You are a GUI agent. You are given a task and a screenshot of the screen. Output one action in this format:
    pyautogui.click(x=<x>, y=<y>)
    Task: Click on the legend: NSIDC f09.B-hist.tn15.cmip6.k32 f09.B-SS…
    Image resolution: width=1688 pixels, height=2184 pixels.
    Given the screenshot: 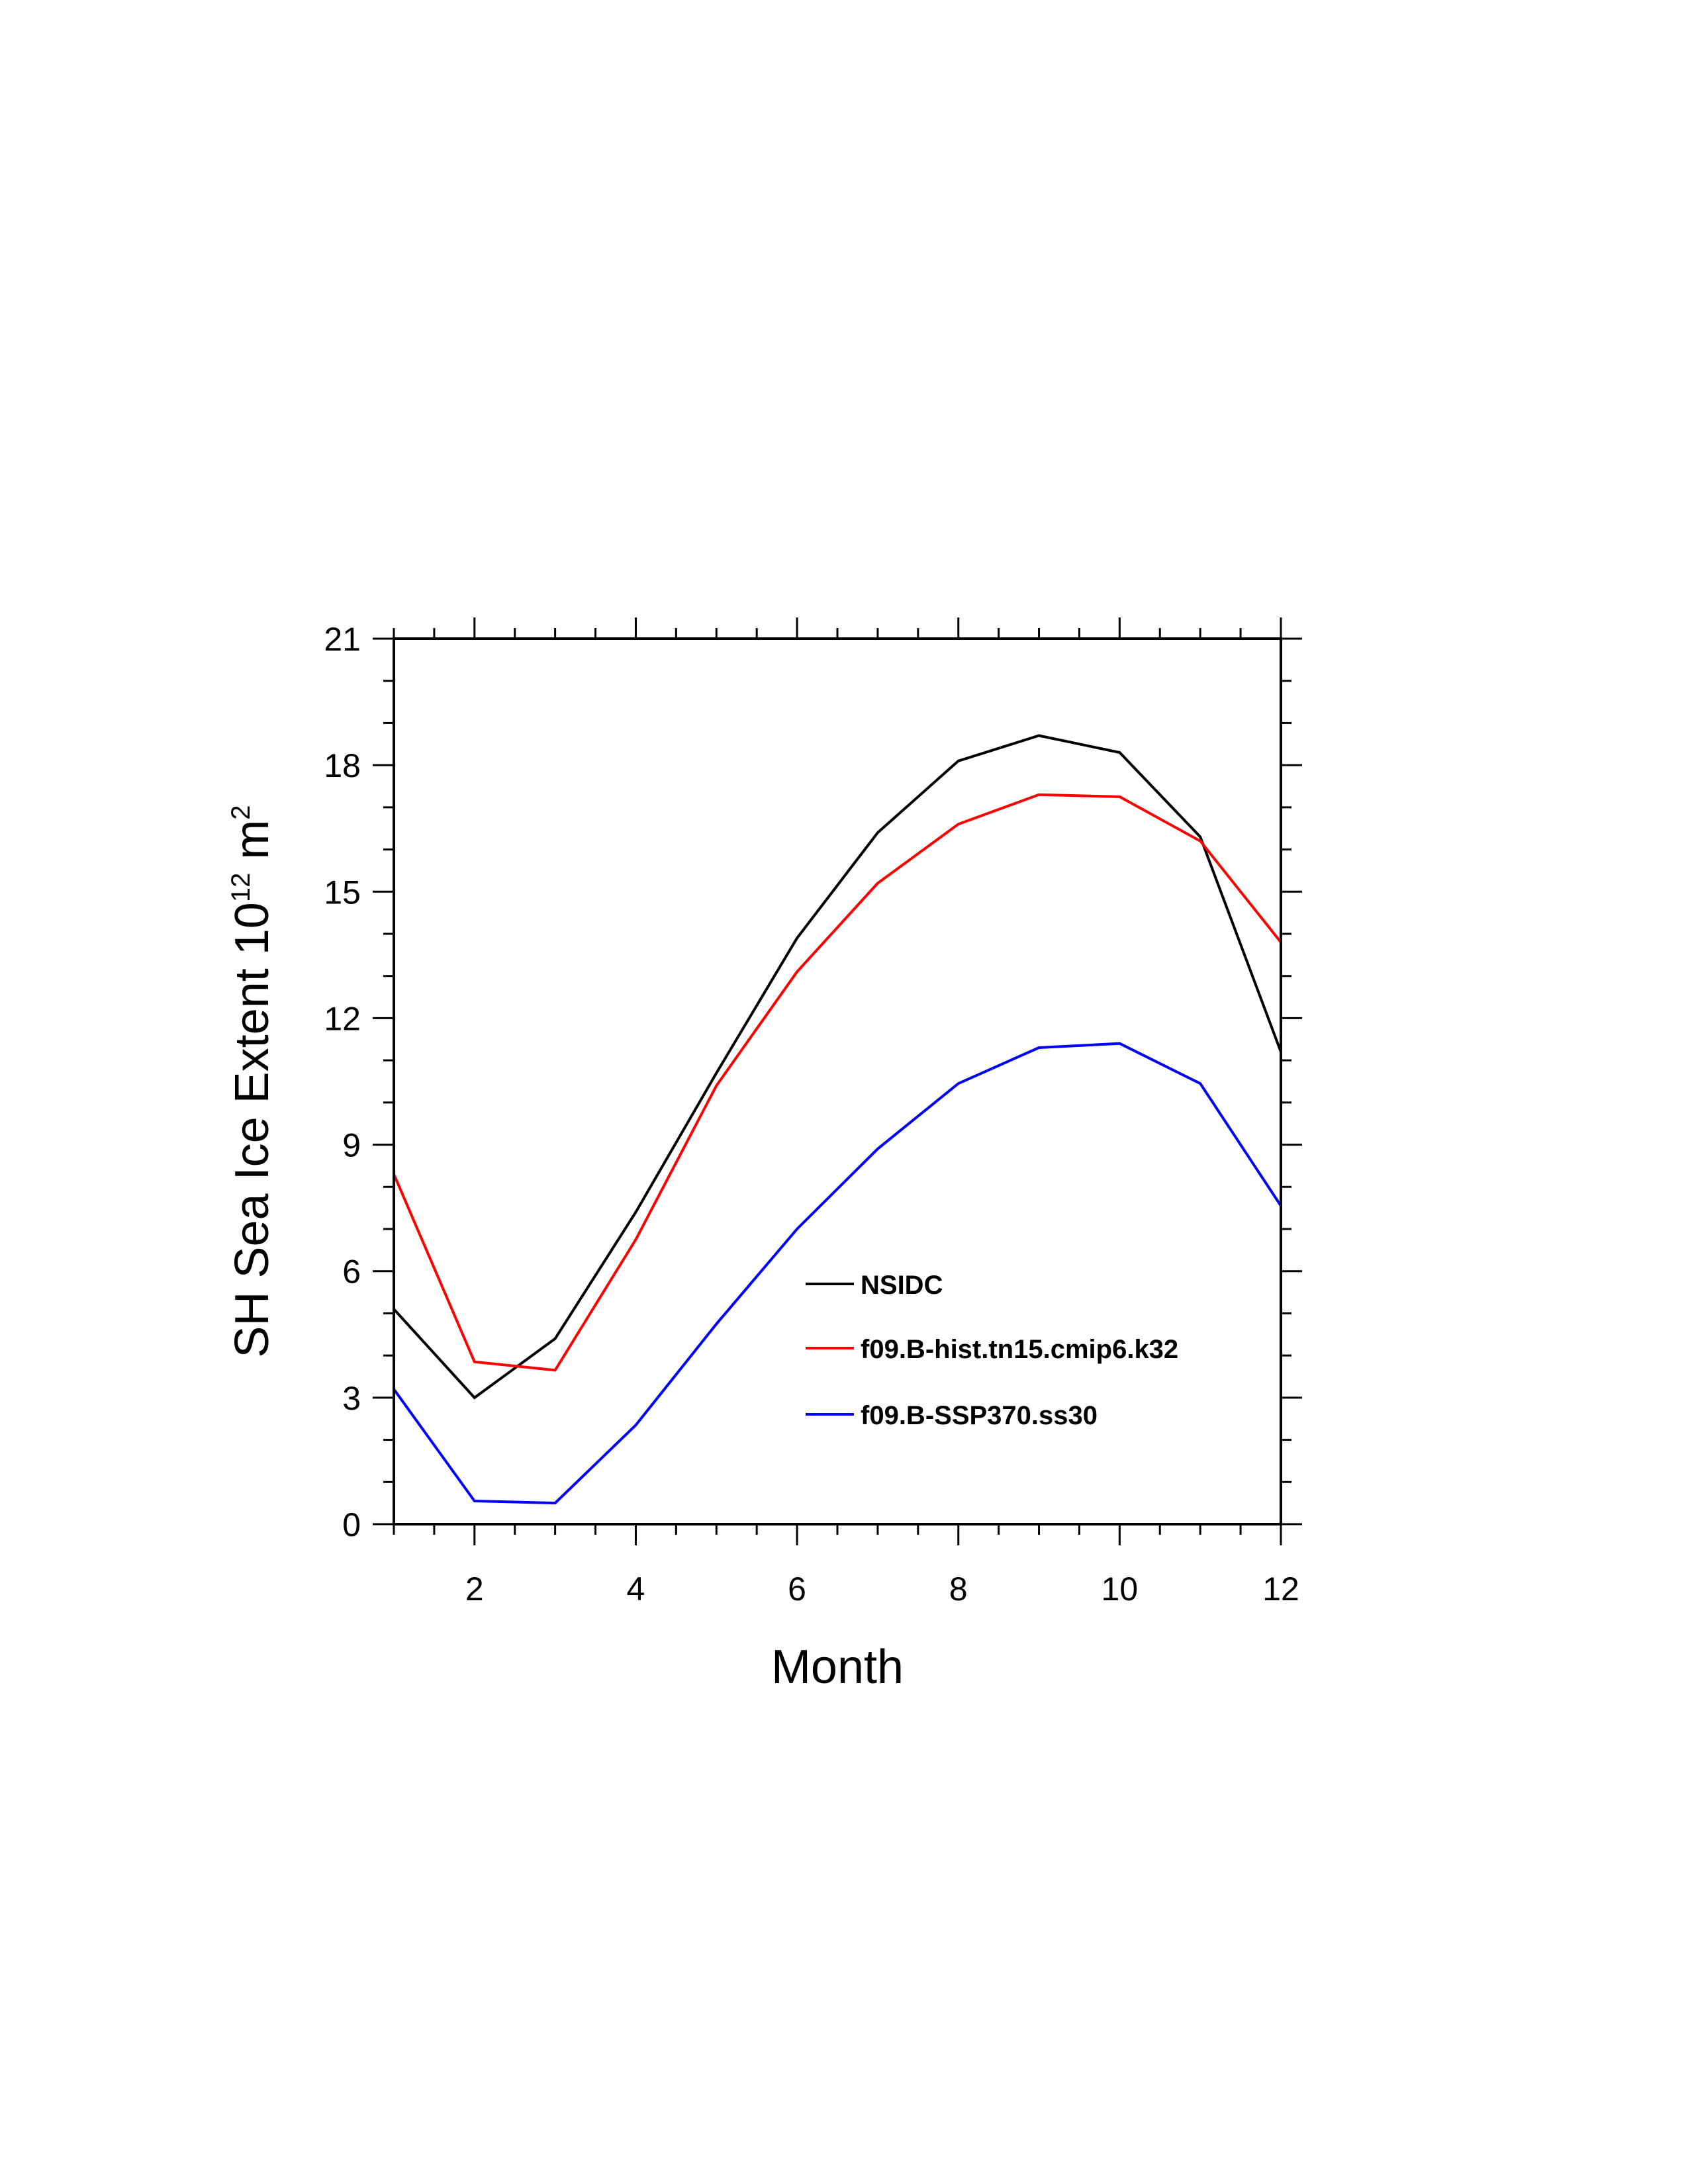 What is the action you would take?
    pyautogui.click(x=992, y=1351)
    